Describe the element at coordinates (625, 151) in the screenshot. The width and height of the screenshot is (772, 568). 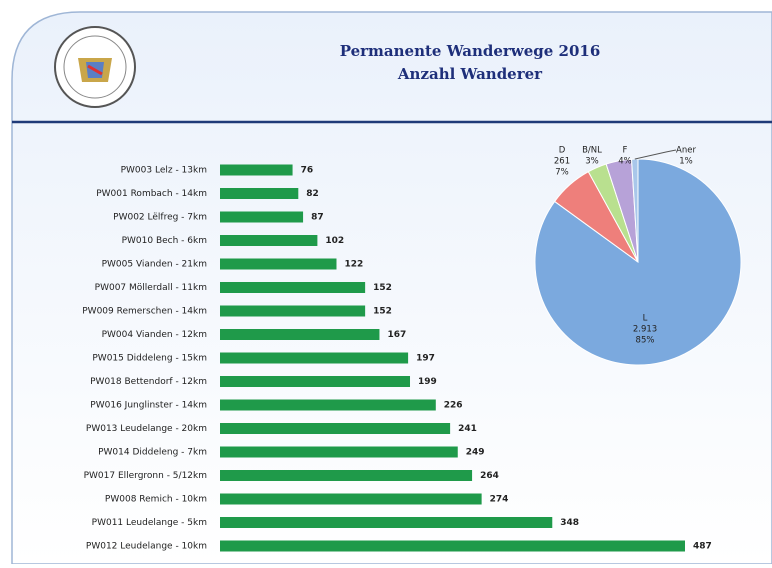
I see `slice-category: F` at that location.